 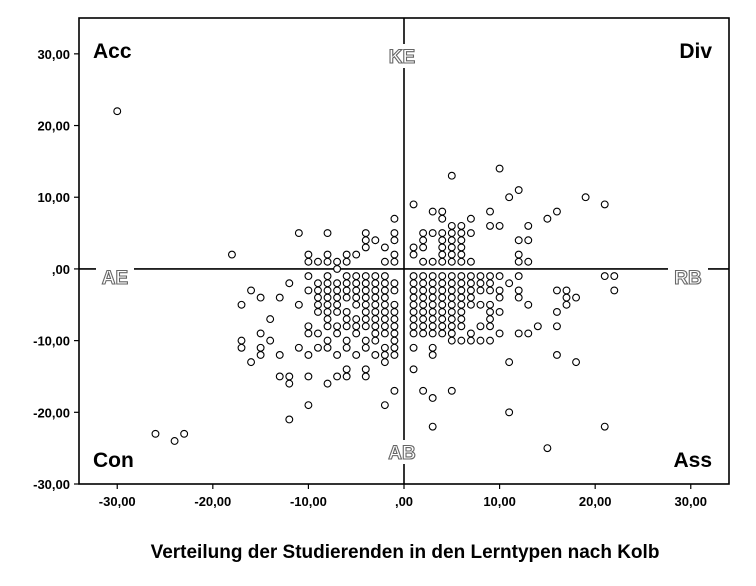 I want to click on y-tick-label: 10,00, so click(x=53, y=197).